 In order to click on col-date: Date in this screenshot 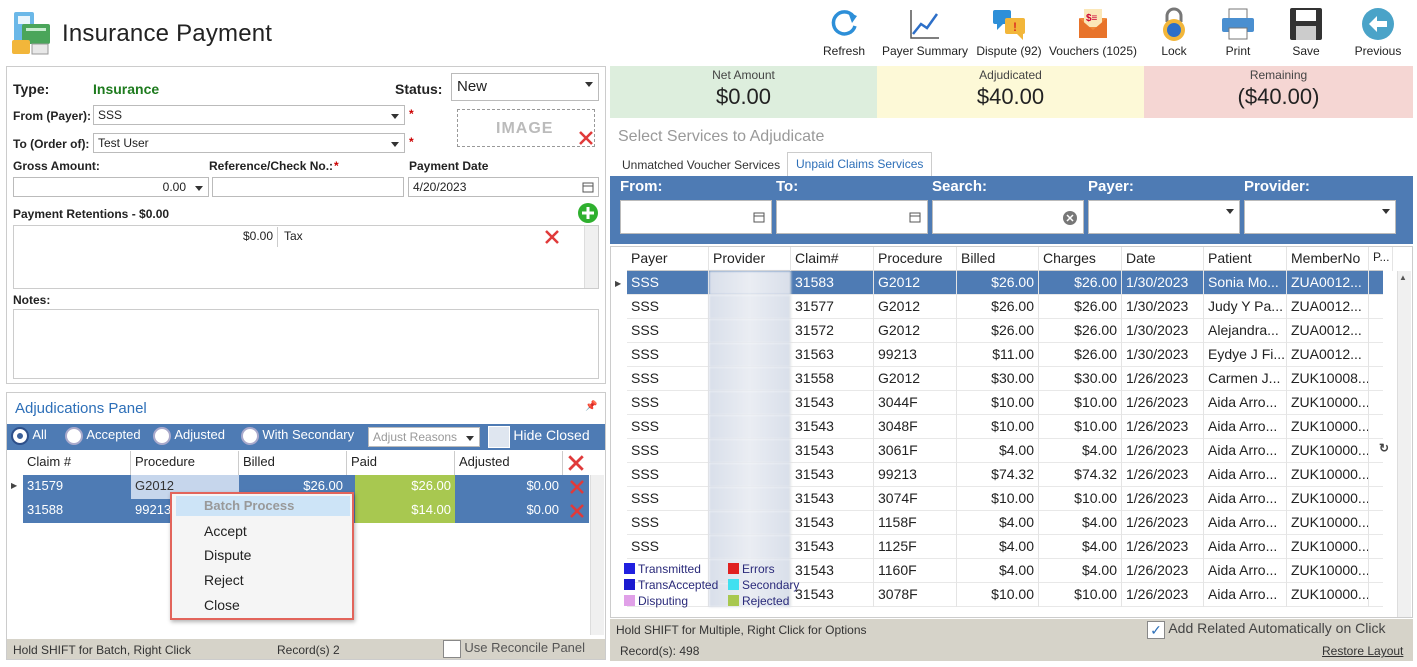, I will do `click(1163, 259)`.